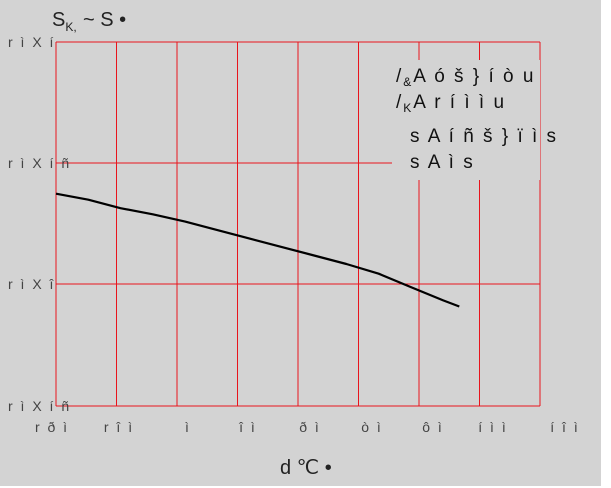  What do you see at coordinates (31, 284) in the screenshot?
I see `y-tick-label: r ì X î` at bounding box center [31, 284].